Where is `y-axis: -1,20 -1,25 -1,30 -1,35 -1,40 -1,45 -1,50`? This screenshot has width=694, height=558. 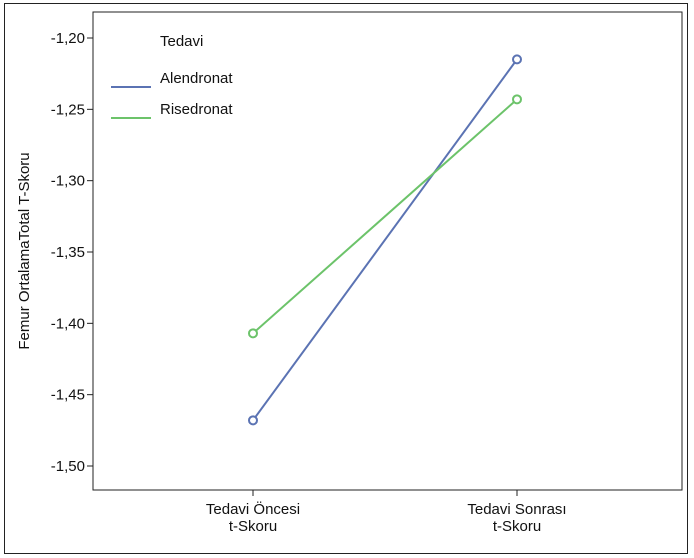
y-axis: -1,20 -1,25 -1,30 -1,35 -1,40 -1,45 -1,50 is located at coordinates (72, 252).